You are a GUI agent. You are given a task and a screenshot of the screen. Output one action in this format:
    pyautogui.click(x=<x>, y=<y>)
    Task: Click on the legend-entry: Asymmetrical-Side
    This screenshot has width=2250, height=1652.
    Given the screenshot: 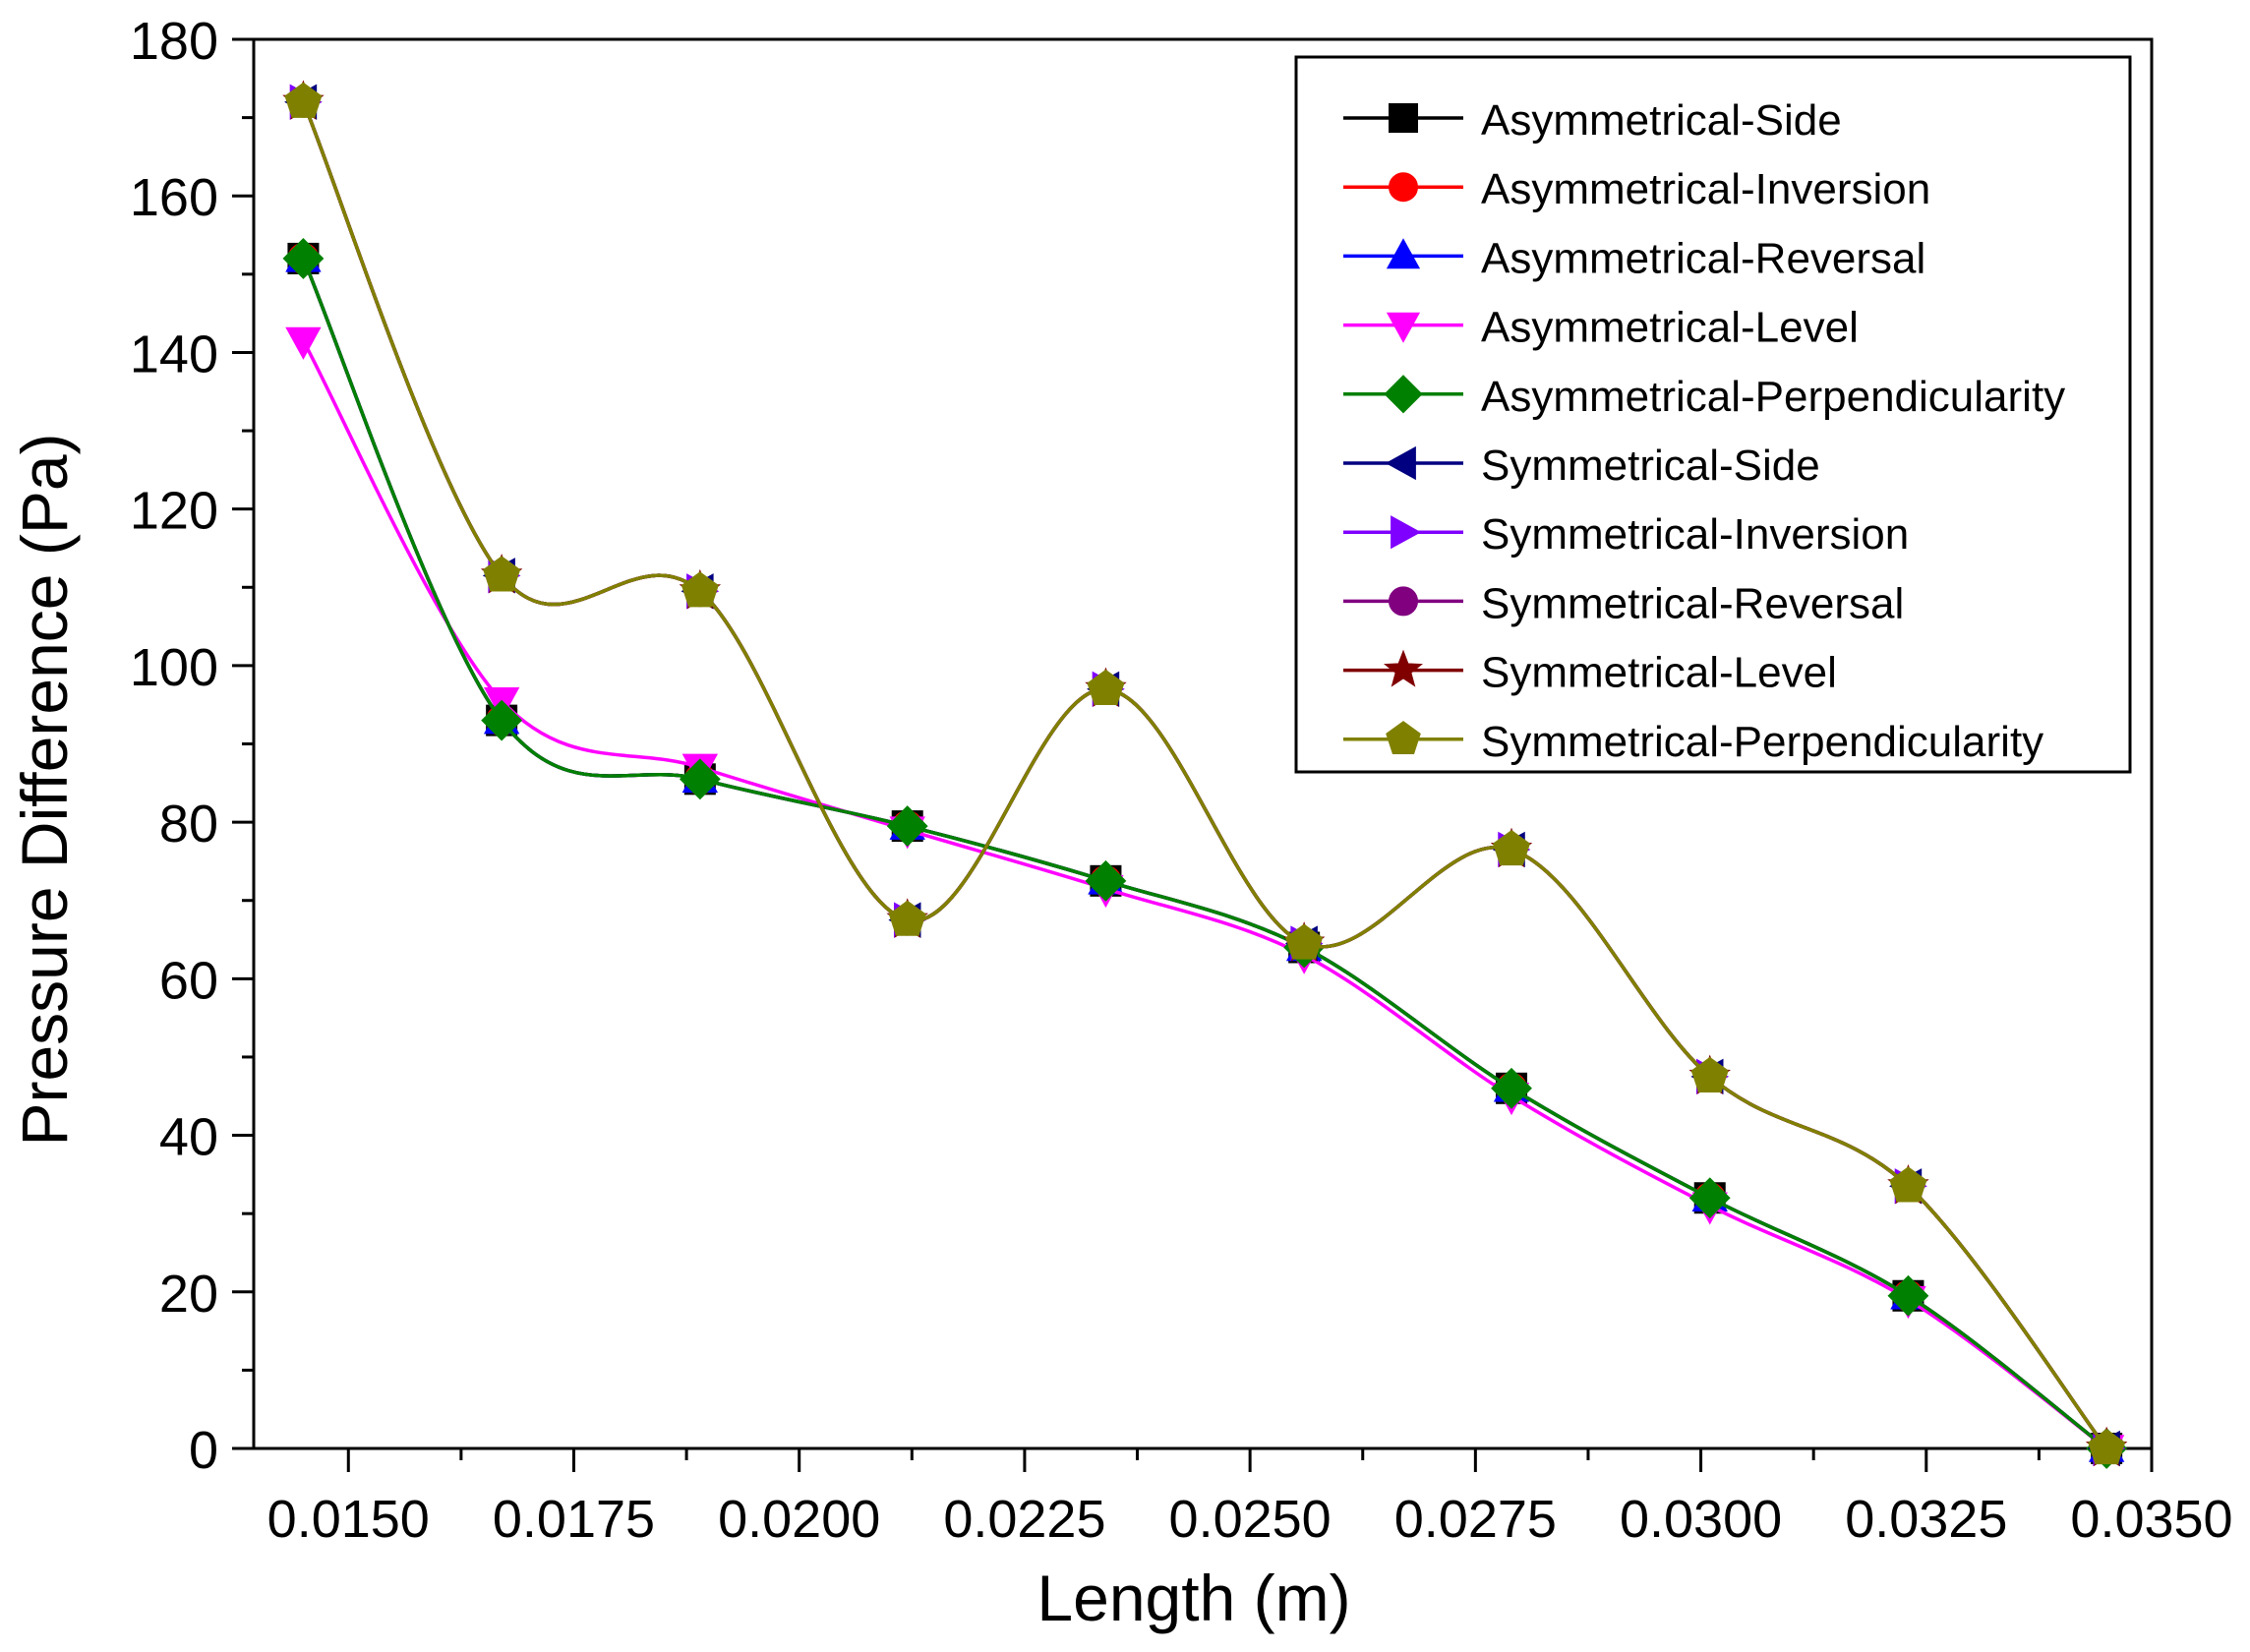 What is the action you would take?
    pyautogui.click(x=1592, y=120)
    